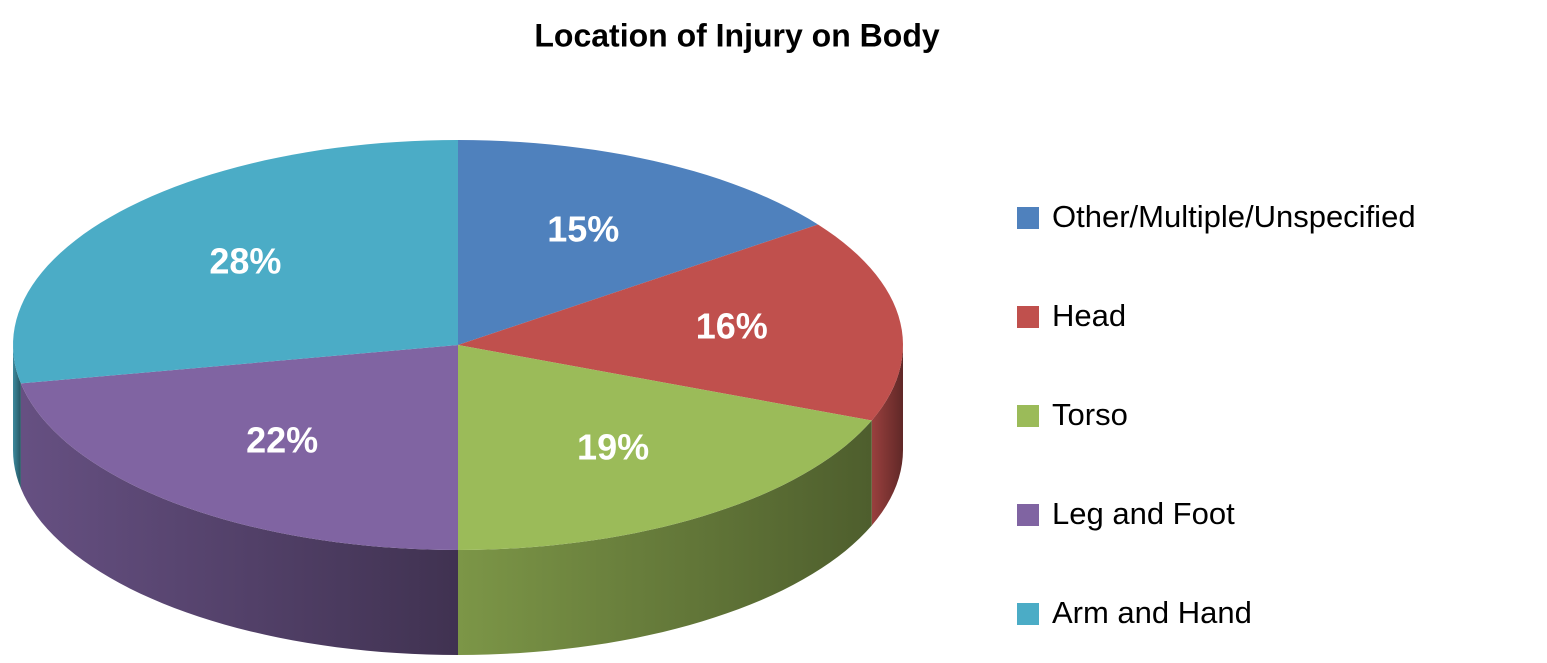 The width and height of the screenshot is (1547, 663). Describe the element at coordinates (737, 35) in the screenshot. I see `chart-title: Location of Injury on Body` at that location.